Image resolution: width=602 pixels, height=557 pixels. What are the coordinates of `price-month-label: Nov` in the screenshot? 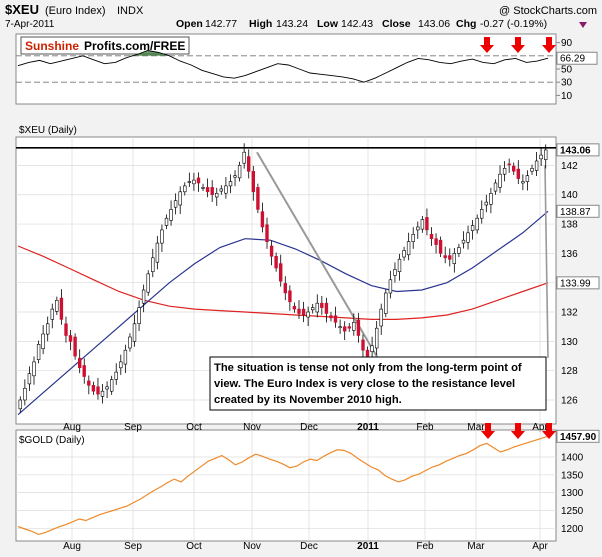 It's located at (252, 427).